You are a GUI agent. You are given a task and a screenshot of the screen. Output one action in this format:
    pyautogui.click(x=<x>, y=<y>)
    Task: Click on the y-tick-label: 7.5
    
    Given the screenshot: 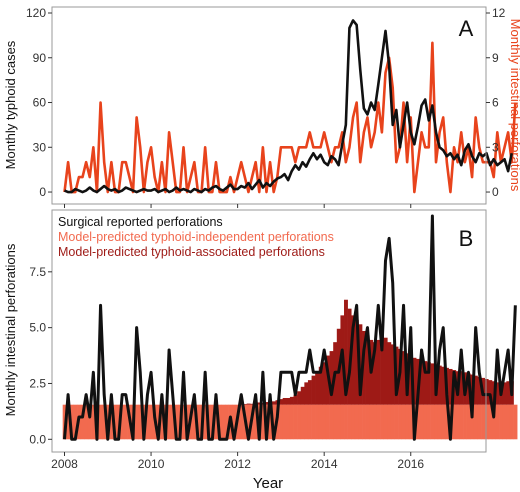 What is the action you would take?
    pyautogui.click(x=37, y=272)
    